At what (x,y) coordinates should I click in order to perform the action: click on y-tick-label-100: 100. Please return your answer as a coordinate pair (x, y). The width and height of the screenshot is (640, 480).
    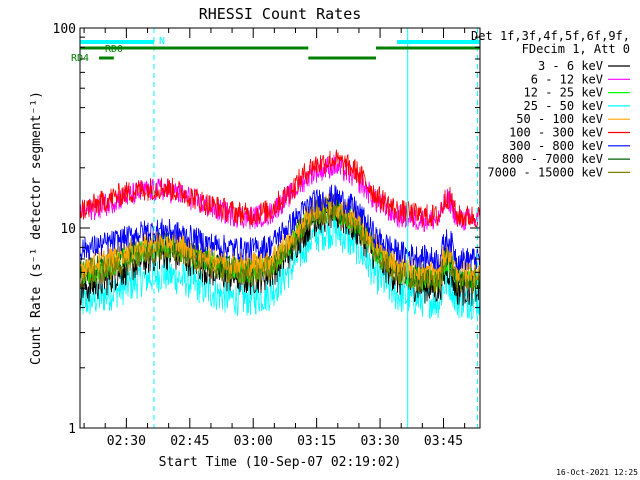
    Looking at the image, I should click on (64, 29).